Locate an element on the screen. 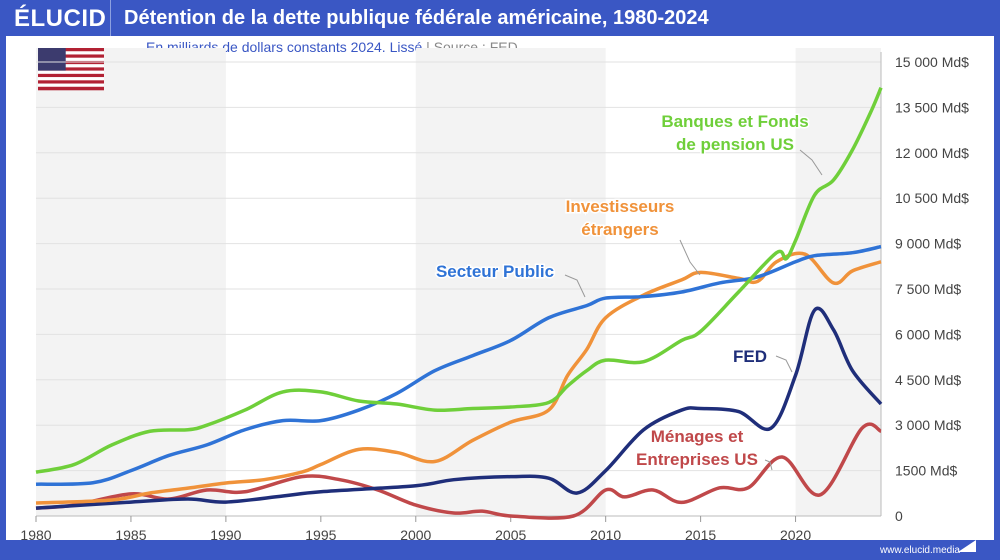 The width and height of the screenshot is (1000, 560). y-tick-label: 9 000 Md$ is located at coordinates (928, 244).